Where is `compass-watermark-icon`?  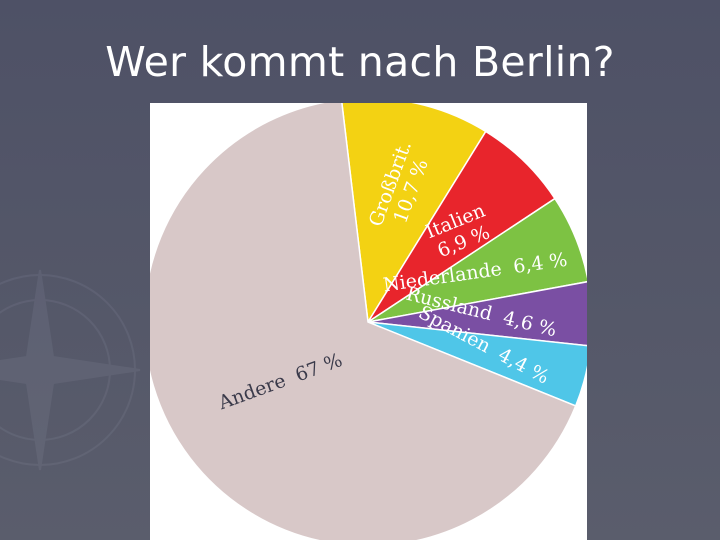
compass-watermark-icon is located at coordinates (70, 370).